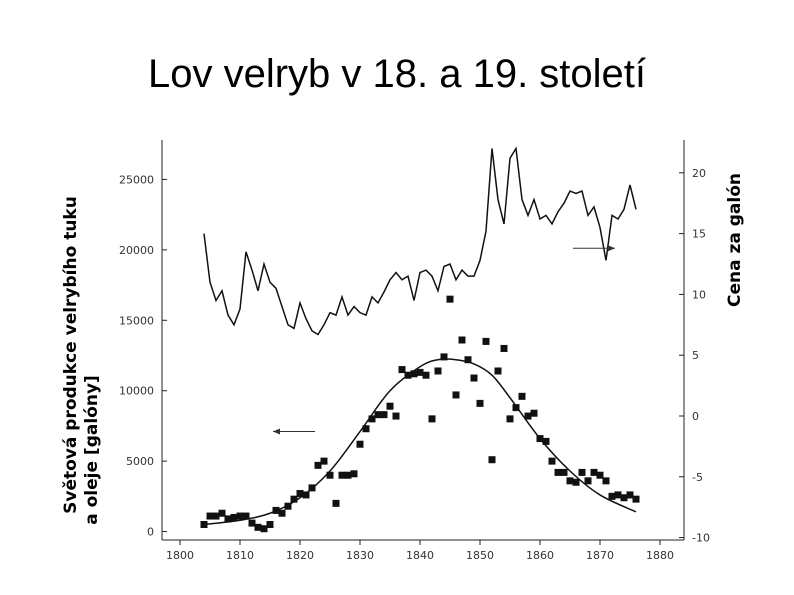 This screenshot has height=595, width=794. Describe the element at coordinates (695, 416) in the screenshot. I see `right-tick-label: 0` at that location.